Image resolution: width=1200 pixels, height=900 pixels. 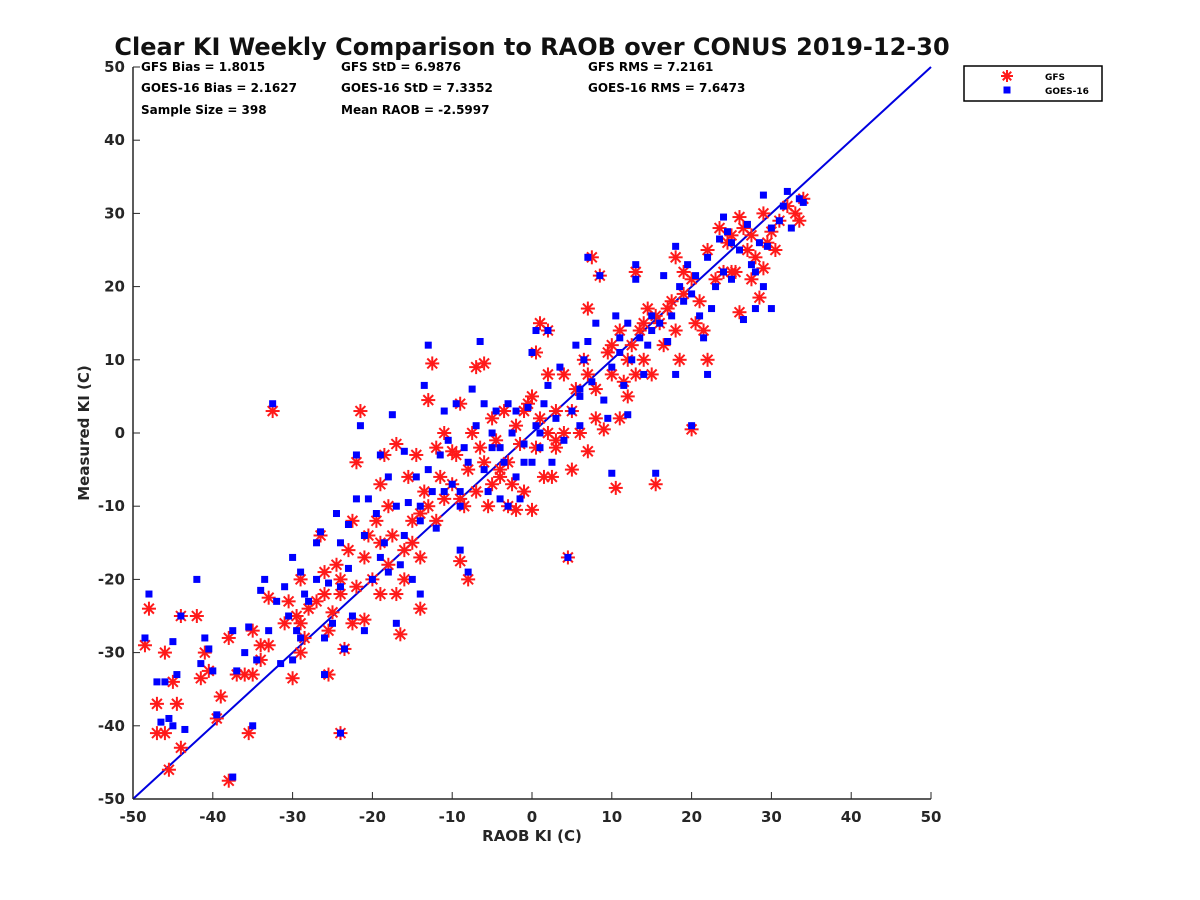 I want to click on x-tick-label: -40, so click(x=212, y=817).